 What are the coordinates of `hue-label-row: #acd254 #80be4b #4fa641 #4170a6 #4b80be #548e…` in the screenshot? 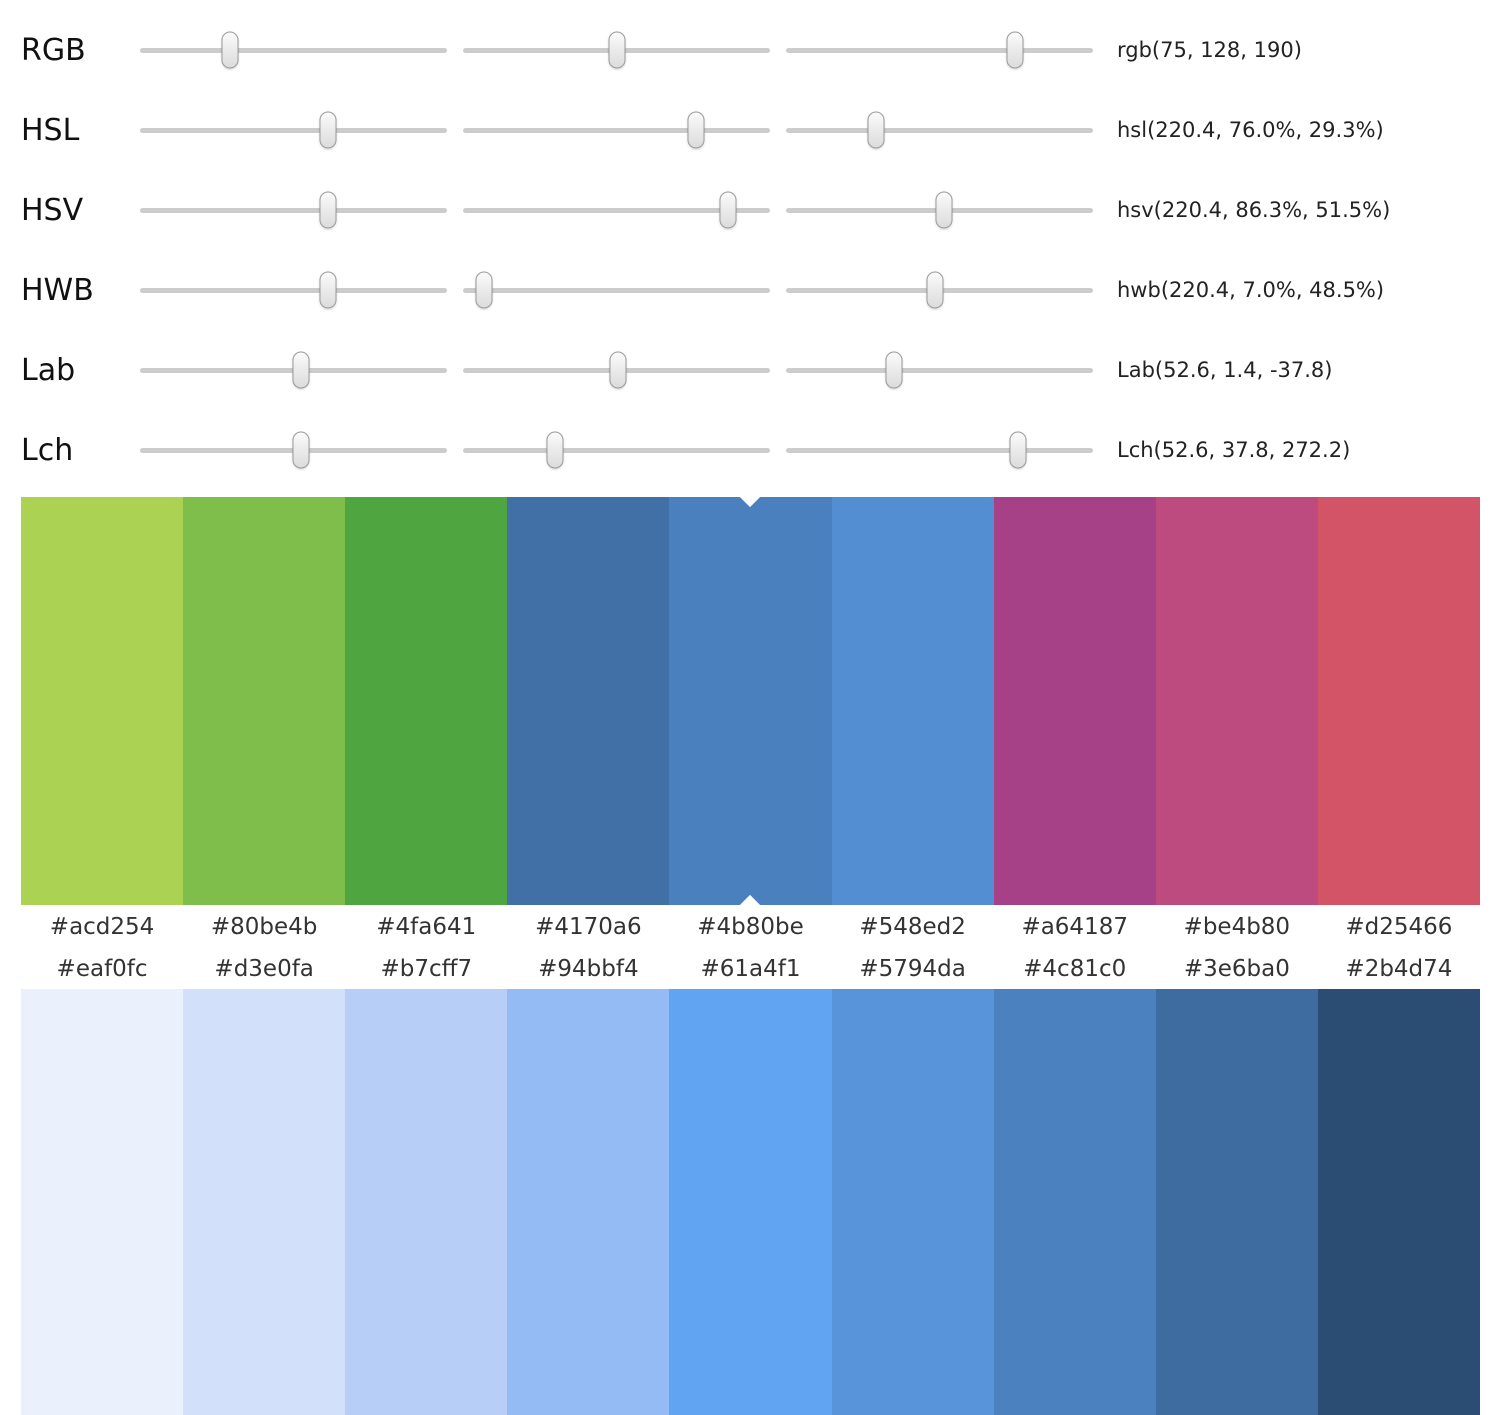 It's located at (750, 926).